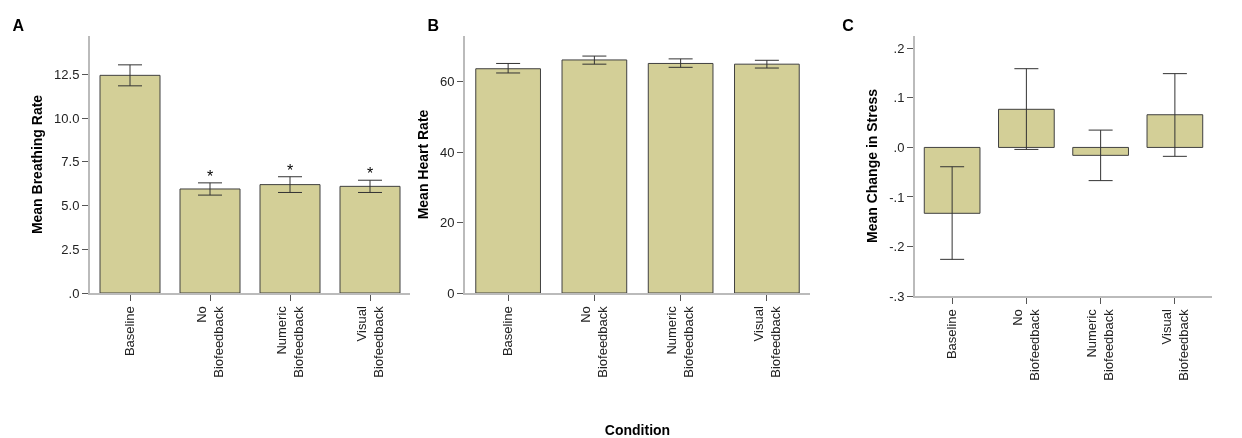  Describe the element at coordinates (70, 162) in the screenshot. I see `y-tick-label: 7.5` at that location.